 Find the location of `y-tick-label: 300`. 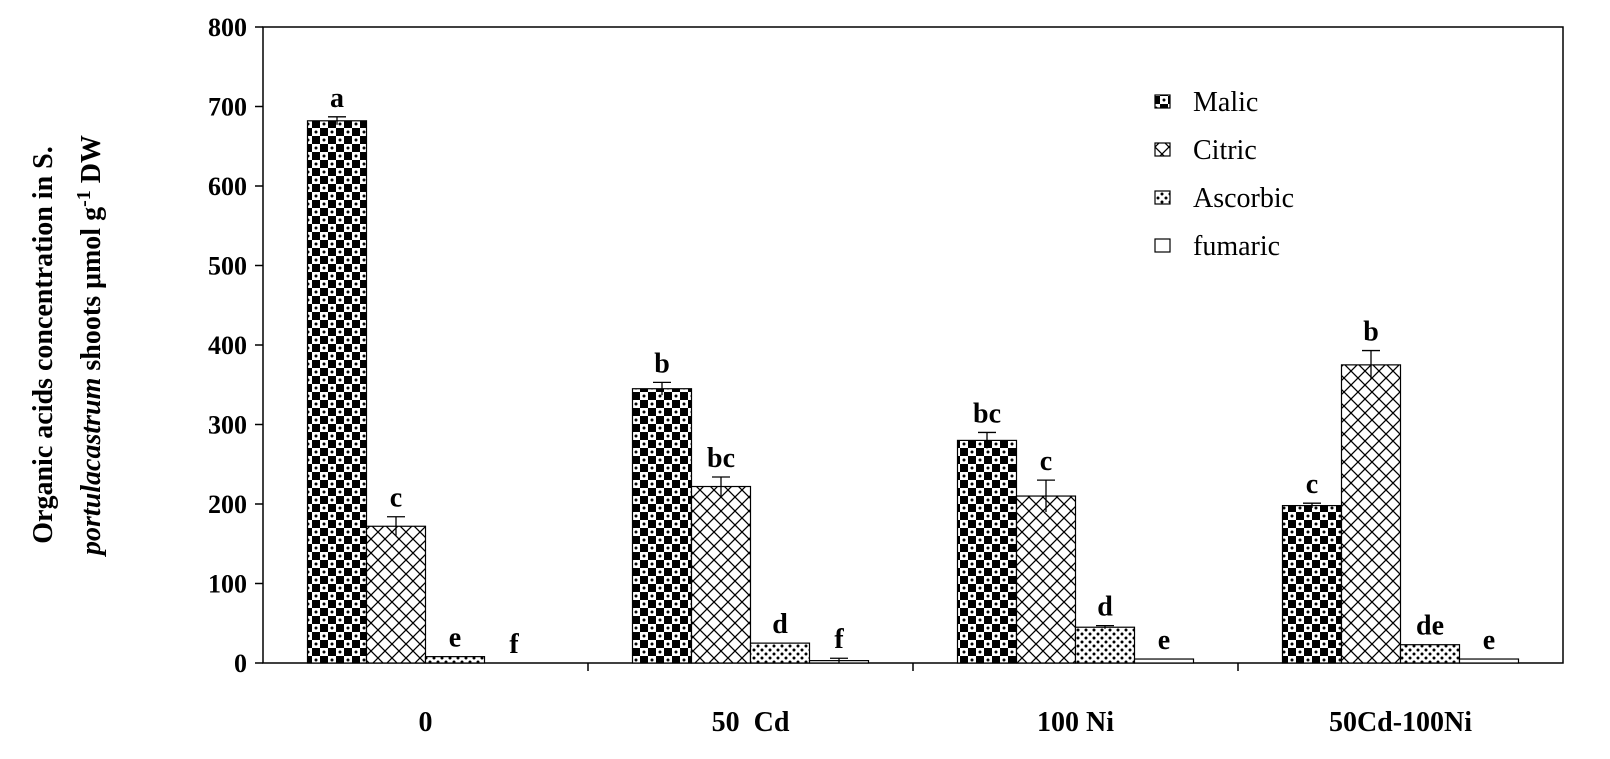

y-tick-label: 300 is located at coordinates (227, 425).